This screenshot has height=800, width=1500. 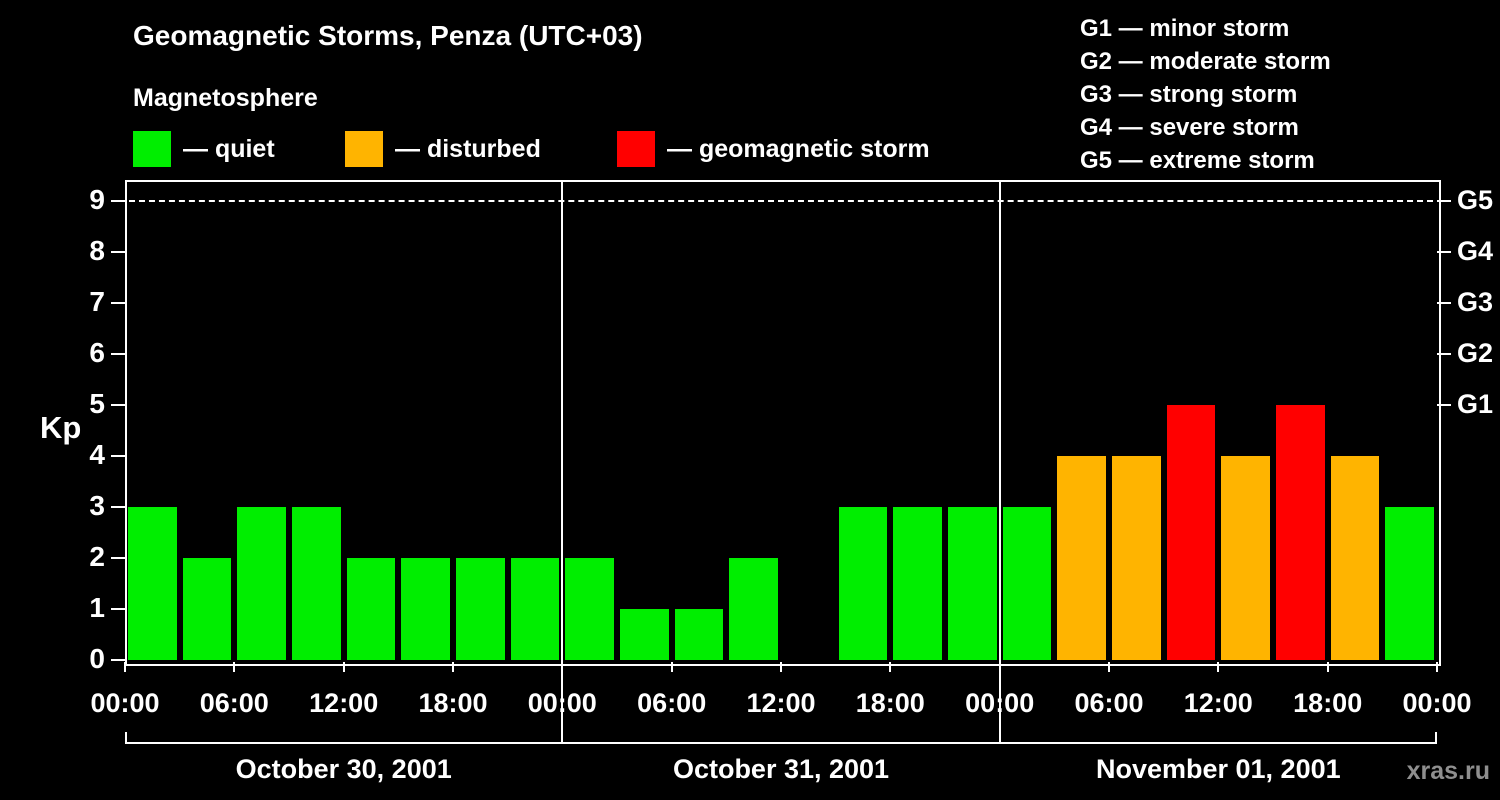 I want to click on storm-scale-g1: G1 — minor storm, so click(x=1185, y=28).